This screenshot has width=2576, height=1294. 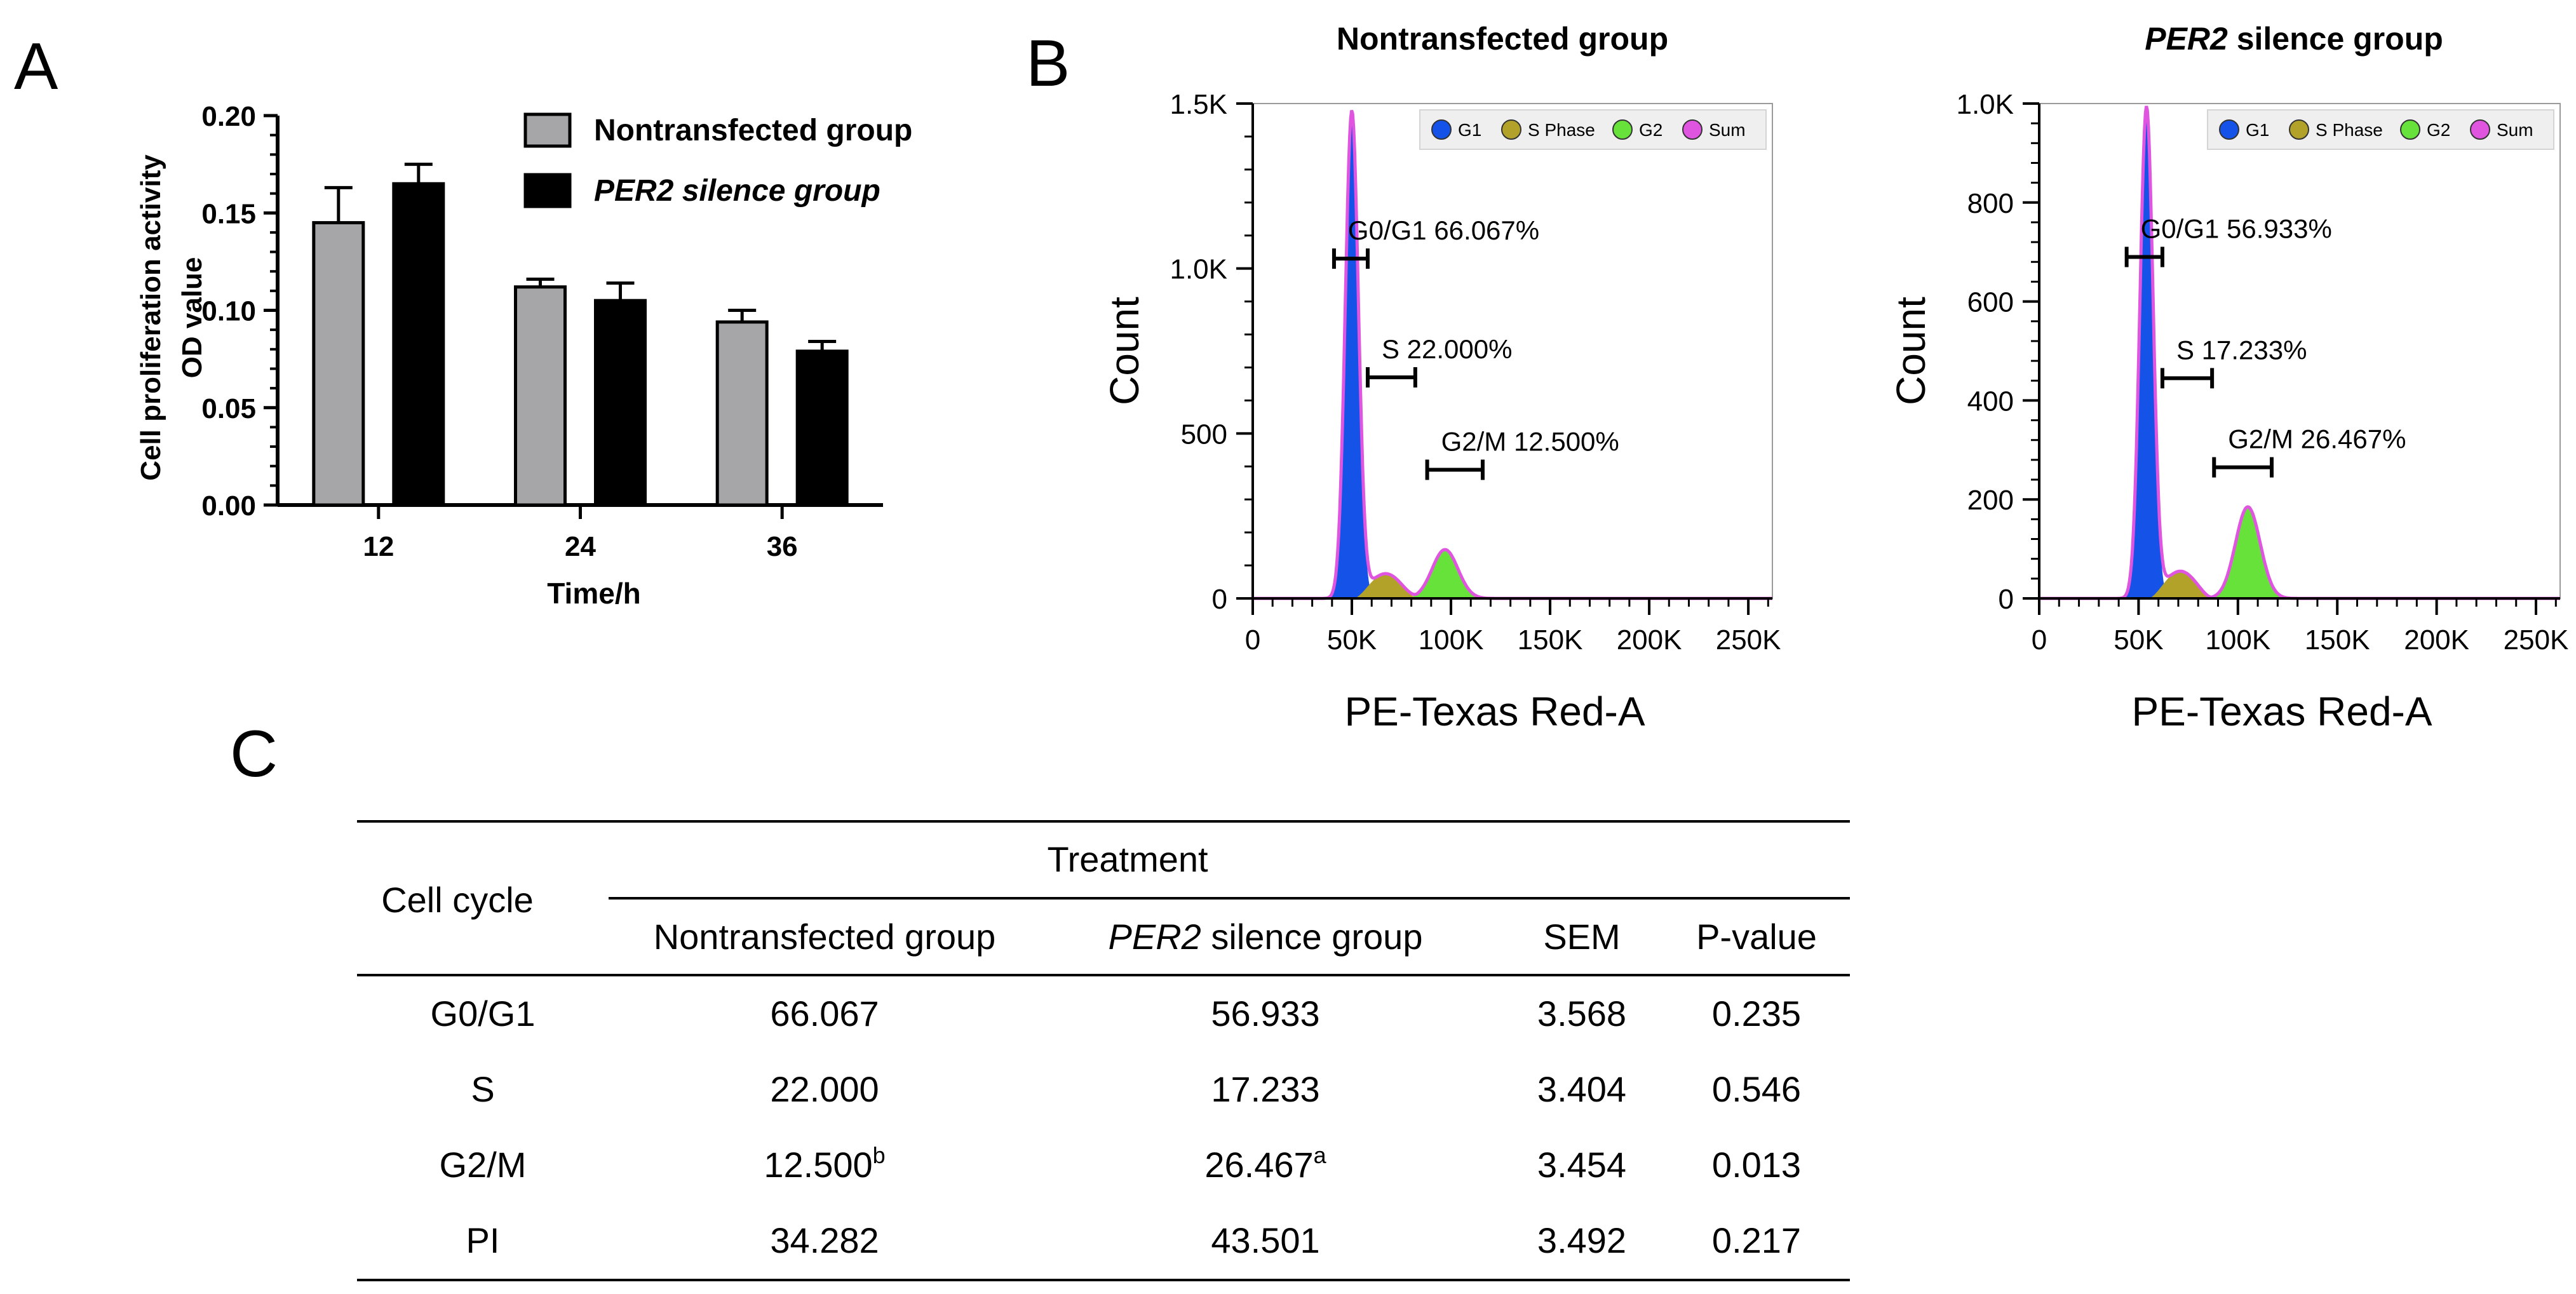 I want to click on table-cell-value: 66.067, so click(x=824, y=1014).